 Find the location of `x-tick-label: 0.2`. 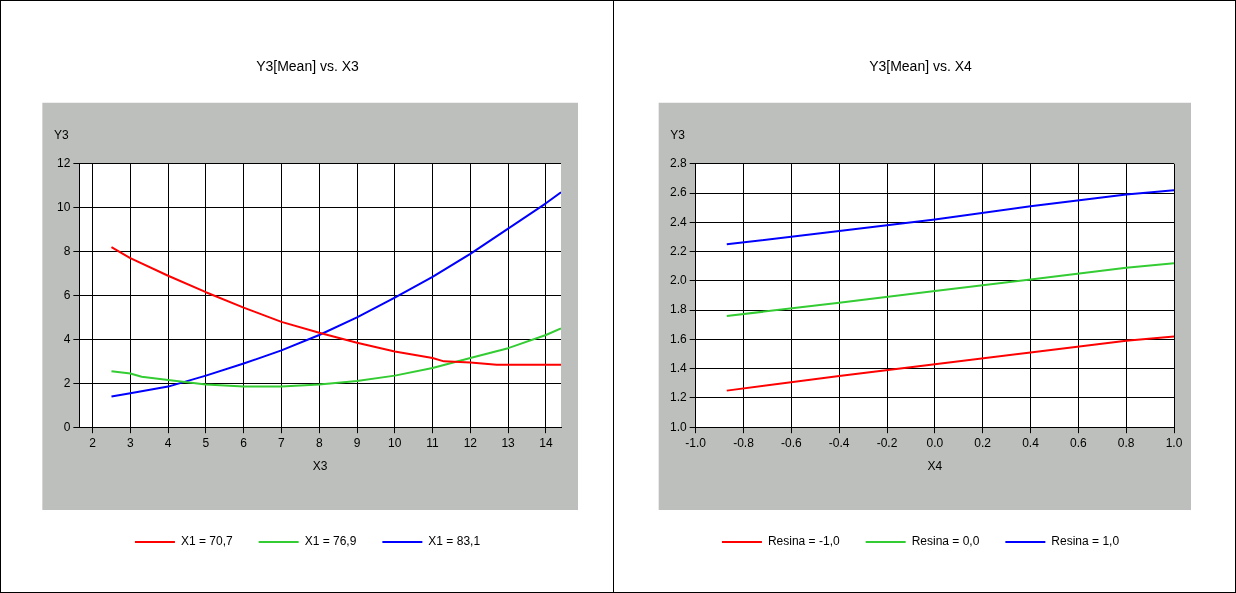

x-tick-label: 0.2 is located at coordinates (983, 442).